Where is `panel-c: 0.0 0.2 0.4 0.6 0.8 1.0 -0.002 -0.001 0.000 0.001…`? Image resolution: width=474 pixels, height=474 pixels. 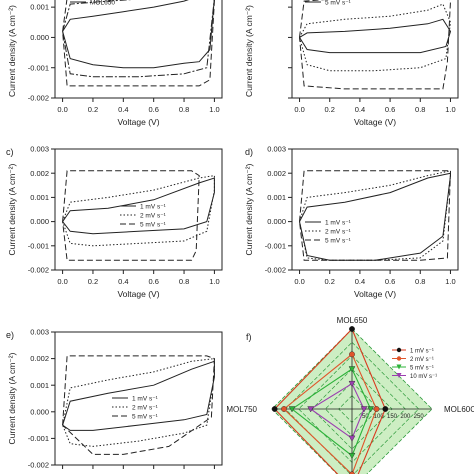
panel-c: 0.0 0.2 0.4 0.6 0.8 1.0 -0.002 -0.001 0.000 0.001… is located at coordinates (114, 222).